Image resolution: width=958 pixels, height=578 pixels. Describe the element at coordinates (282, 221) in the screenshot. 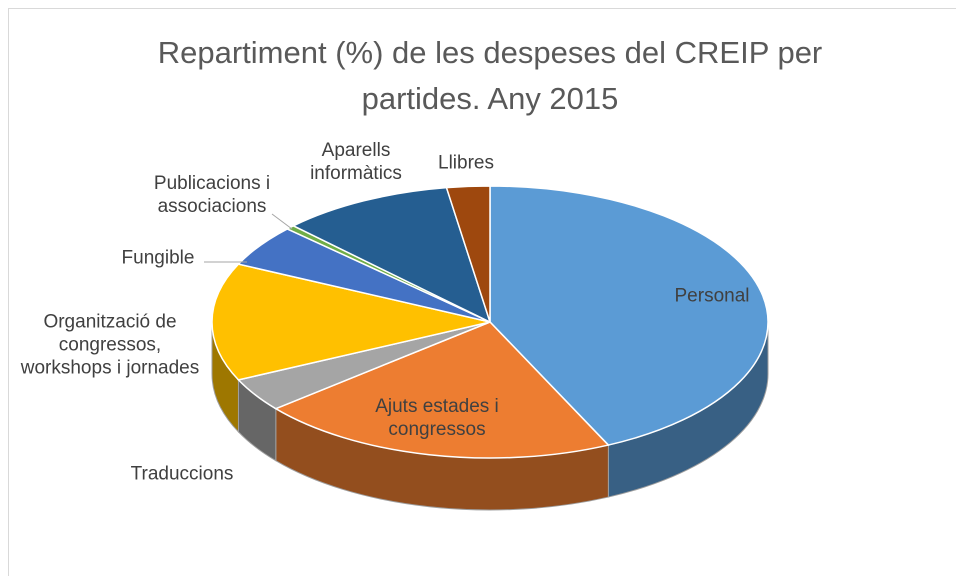

I see `leader-line` at that location.